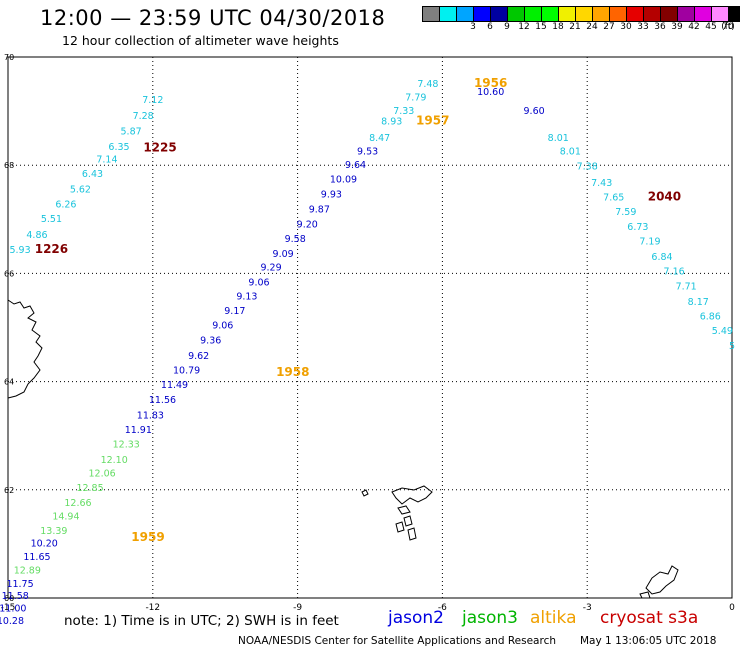 The image size is (740, 650). What do you see at coordinates (553, 618) in the screenshot?
I see `legend-altika: altika` at bounding box center [553, 618].